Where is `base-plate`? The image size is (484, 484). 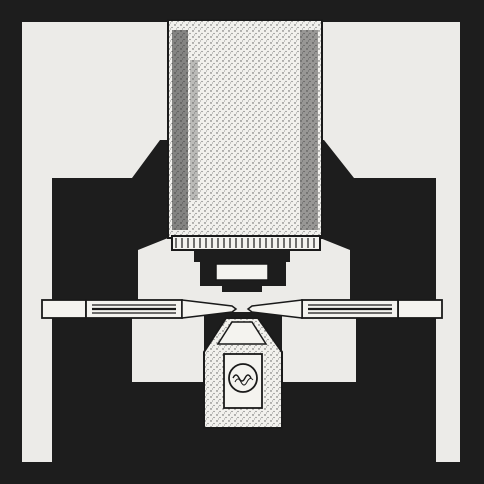 base-plate is located at coordinates (244, 451).